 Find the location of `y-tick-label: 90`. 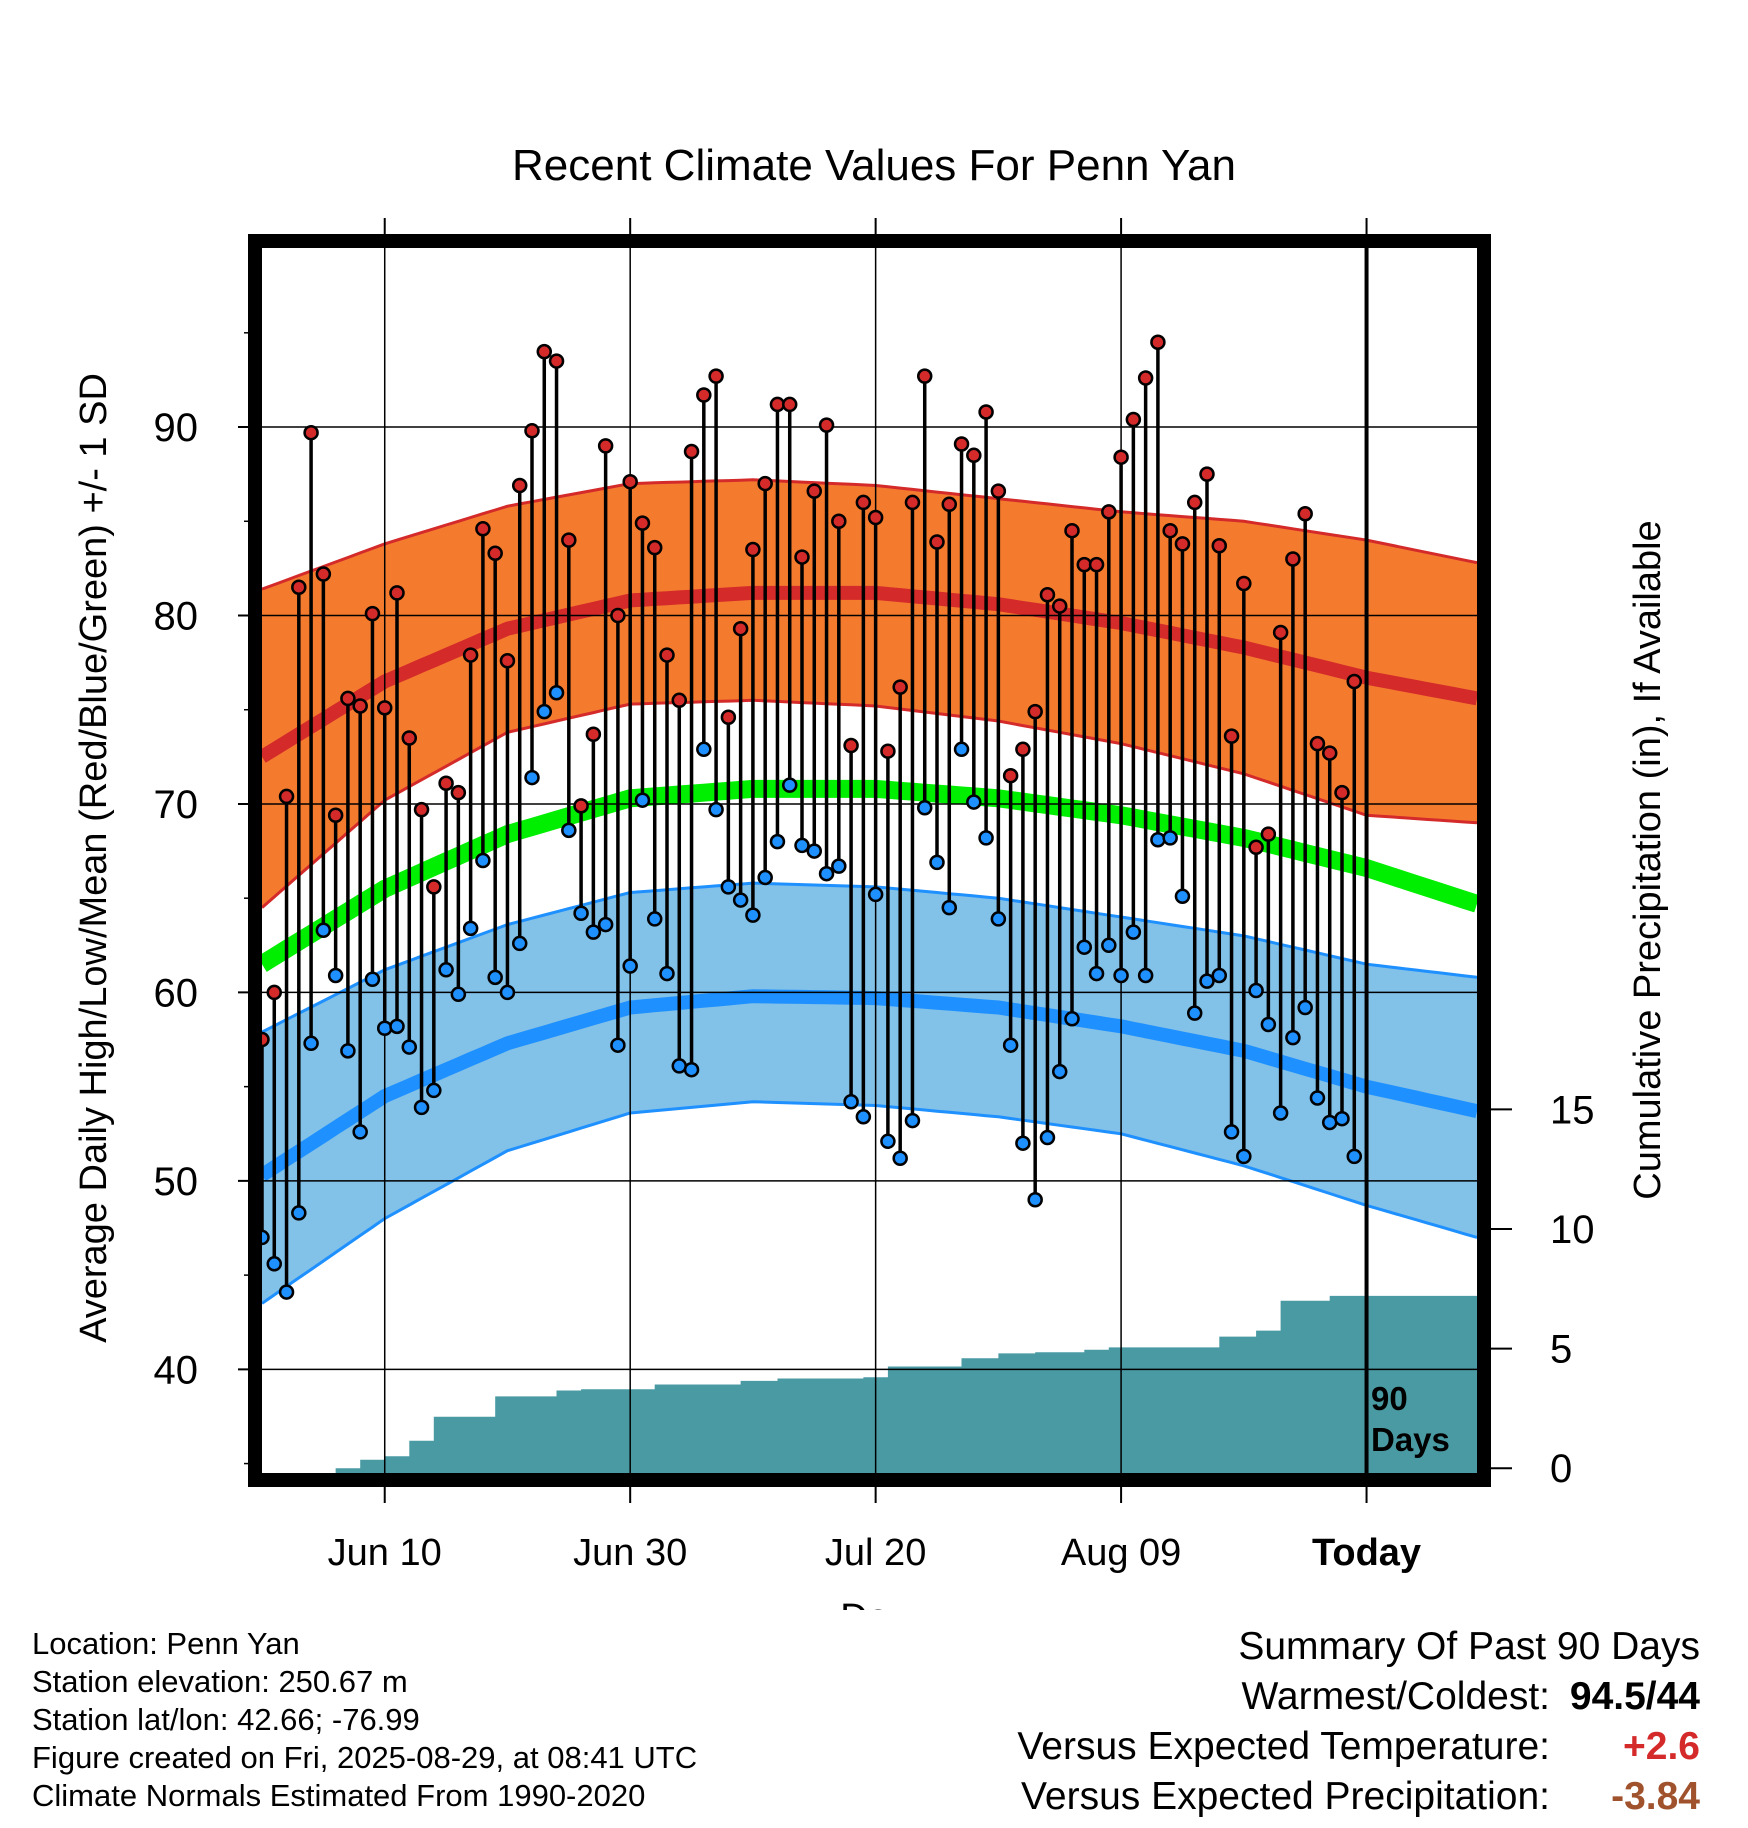

y-tick-label: 90 is located at coordinates (176, 428).